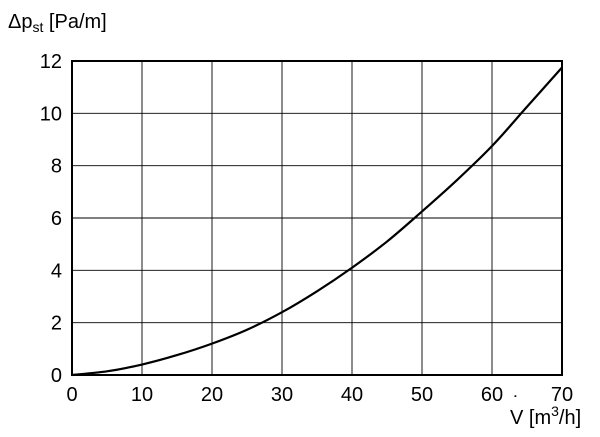  What do you see at coordinates (51, 62) in the screenshot?
I see `y-tick-label: 12` at bounding box center [51, 62].